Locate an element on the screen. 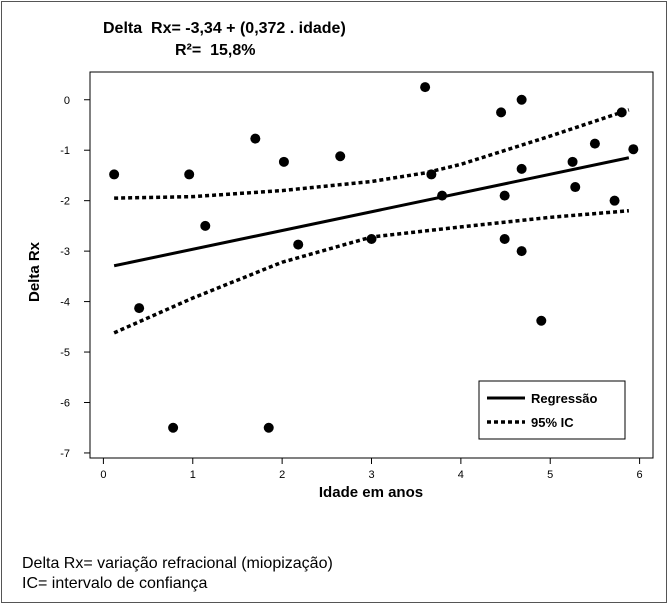 The image size is (670, 606). y-tick-label: -2 is located at coordinates (65, 202).